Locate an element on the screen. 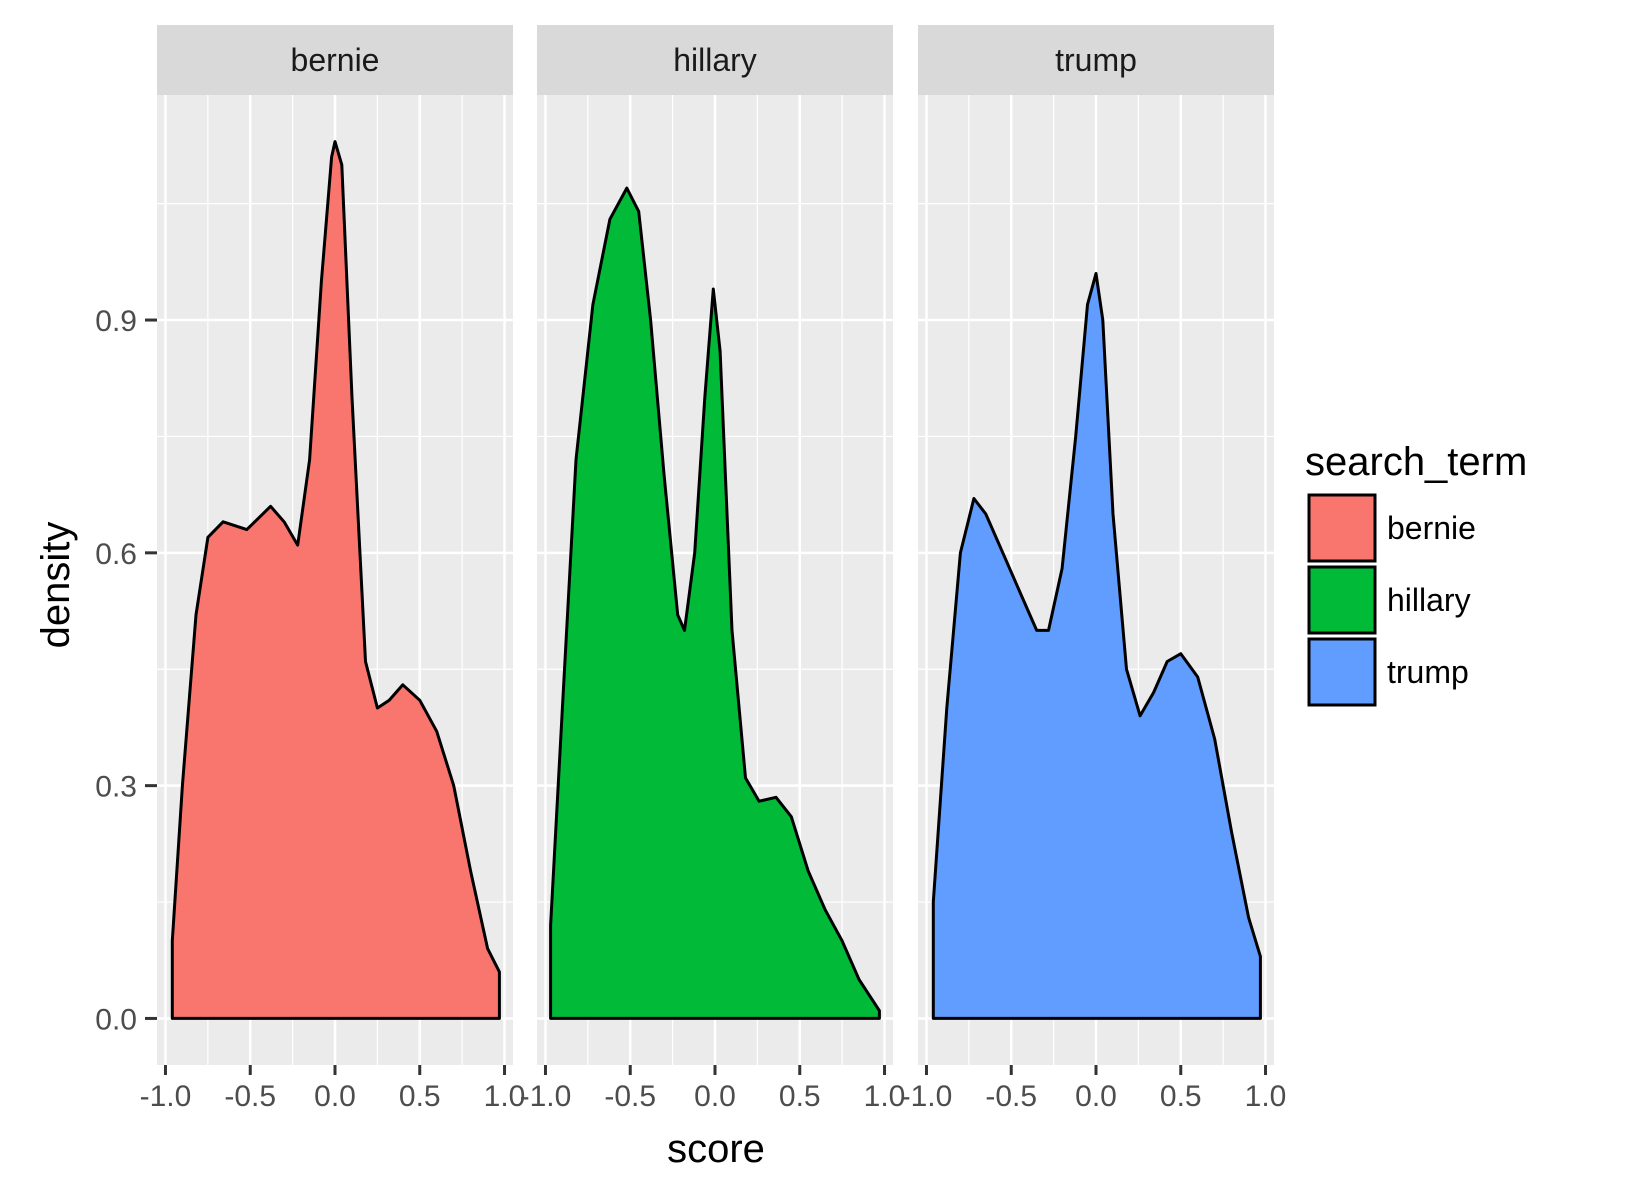 This screenshot has width=1646, height=1187. legend-key-bernie is located at coordinates (1342, 528).